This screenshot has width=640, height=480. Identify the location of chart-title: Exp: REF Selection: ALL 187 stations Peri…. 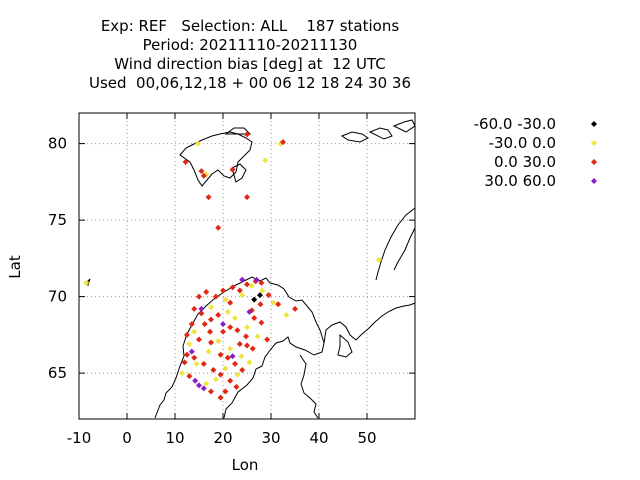
(250, 55).